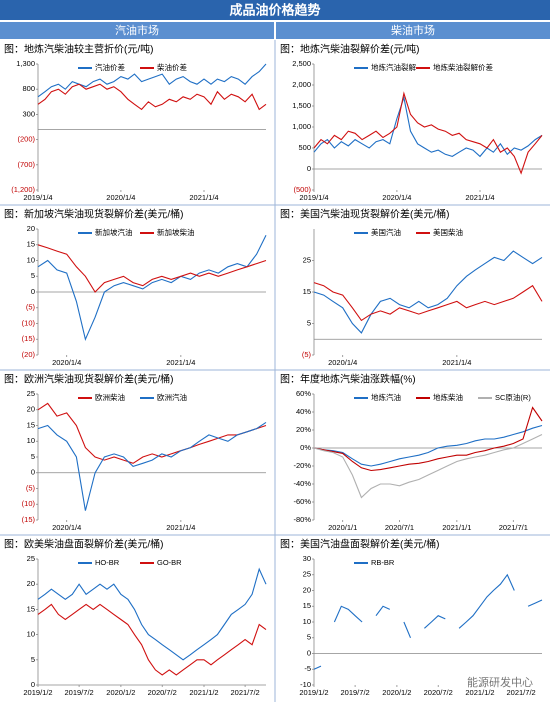 The image size is (550, 702). What do you see at coordinates (448, 397) in the screenshot?
I see `legend-label: 地炼柴油` at bounding box center [448, 397].